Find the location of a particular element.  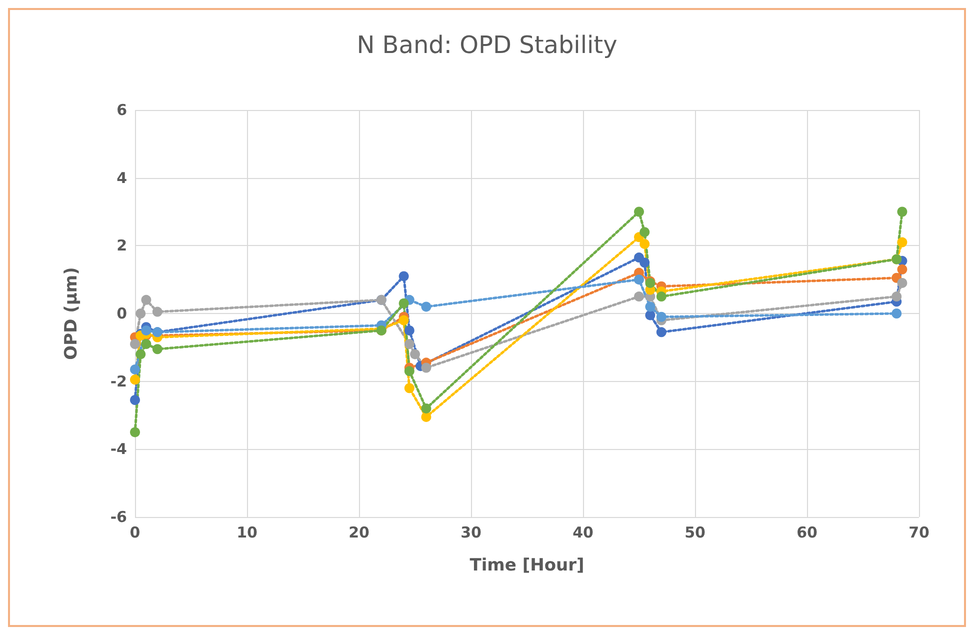

y-tick-label: 0 is located at coordinates (121, 313).